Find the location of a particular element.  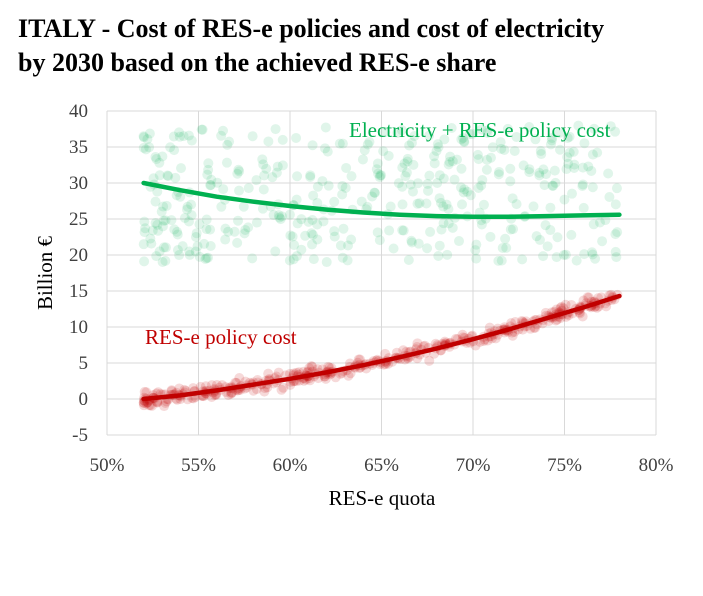

electricity-trend-line is located at coordinates (381, 200).